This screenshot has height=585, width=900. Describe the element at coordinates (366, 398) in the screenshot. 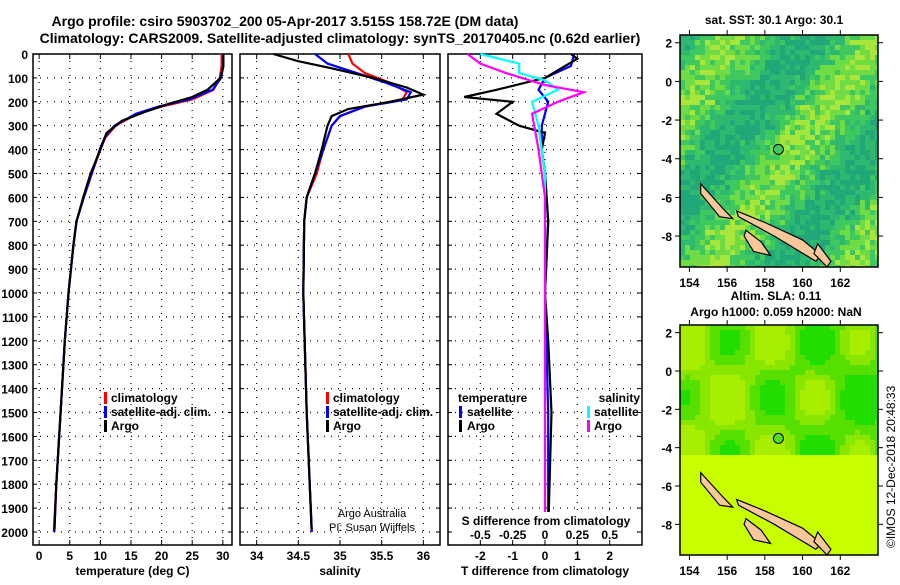

I see `legend-label: climatology` at that location.